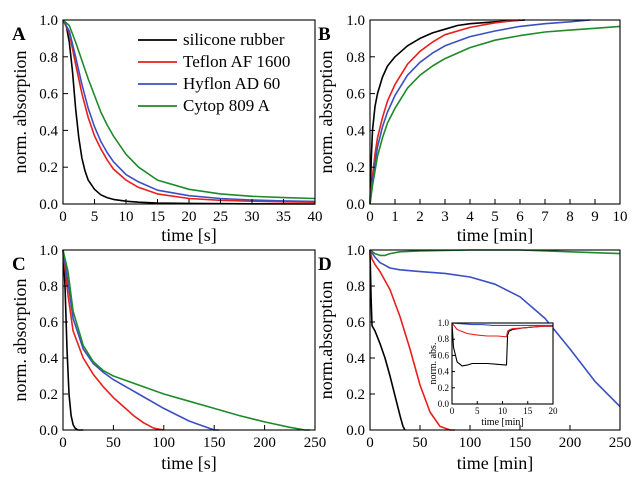  Describe the element at coordinates (19, 34) in the screenshot. I see `panel-label: A` at that location.